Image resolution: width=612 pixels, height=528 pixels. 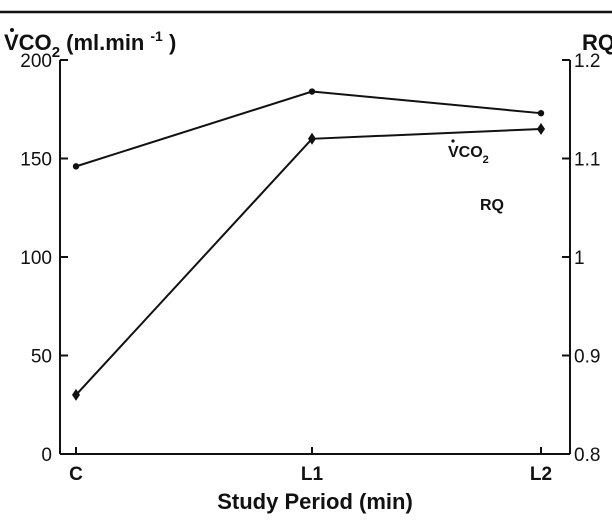 What do you see at coordinates (587, 455) in the screenshot?
I see `right-tick-label: 0.8` at bounding box center [587, 455].